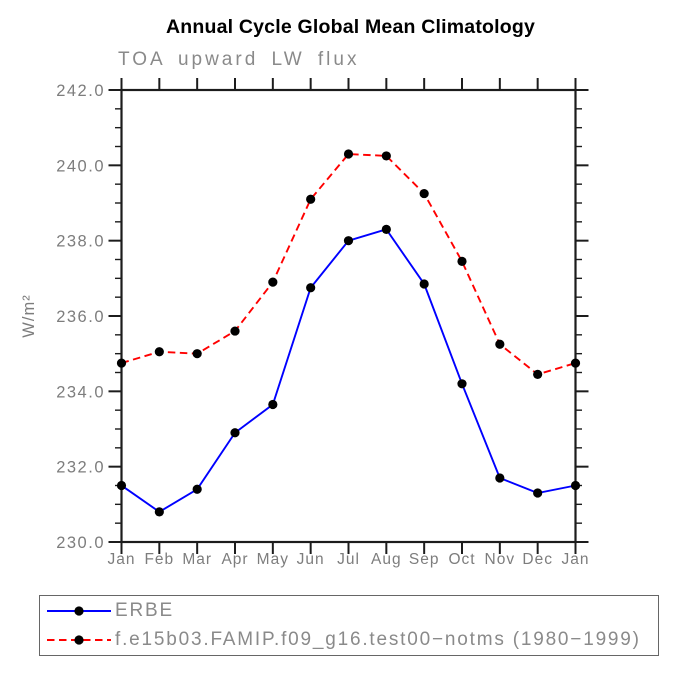  I want to click on x-tick-label: Sep, so click(424, 559).